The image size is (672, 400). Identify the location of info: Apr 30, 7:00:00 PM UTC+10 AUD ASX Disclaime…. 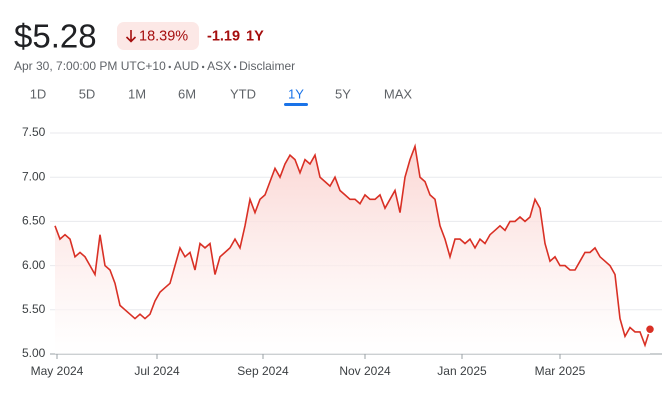
(154, 66).